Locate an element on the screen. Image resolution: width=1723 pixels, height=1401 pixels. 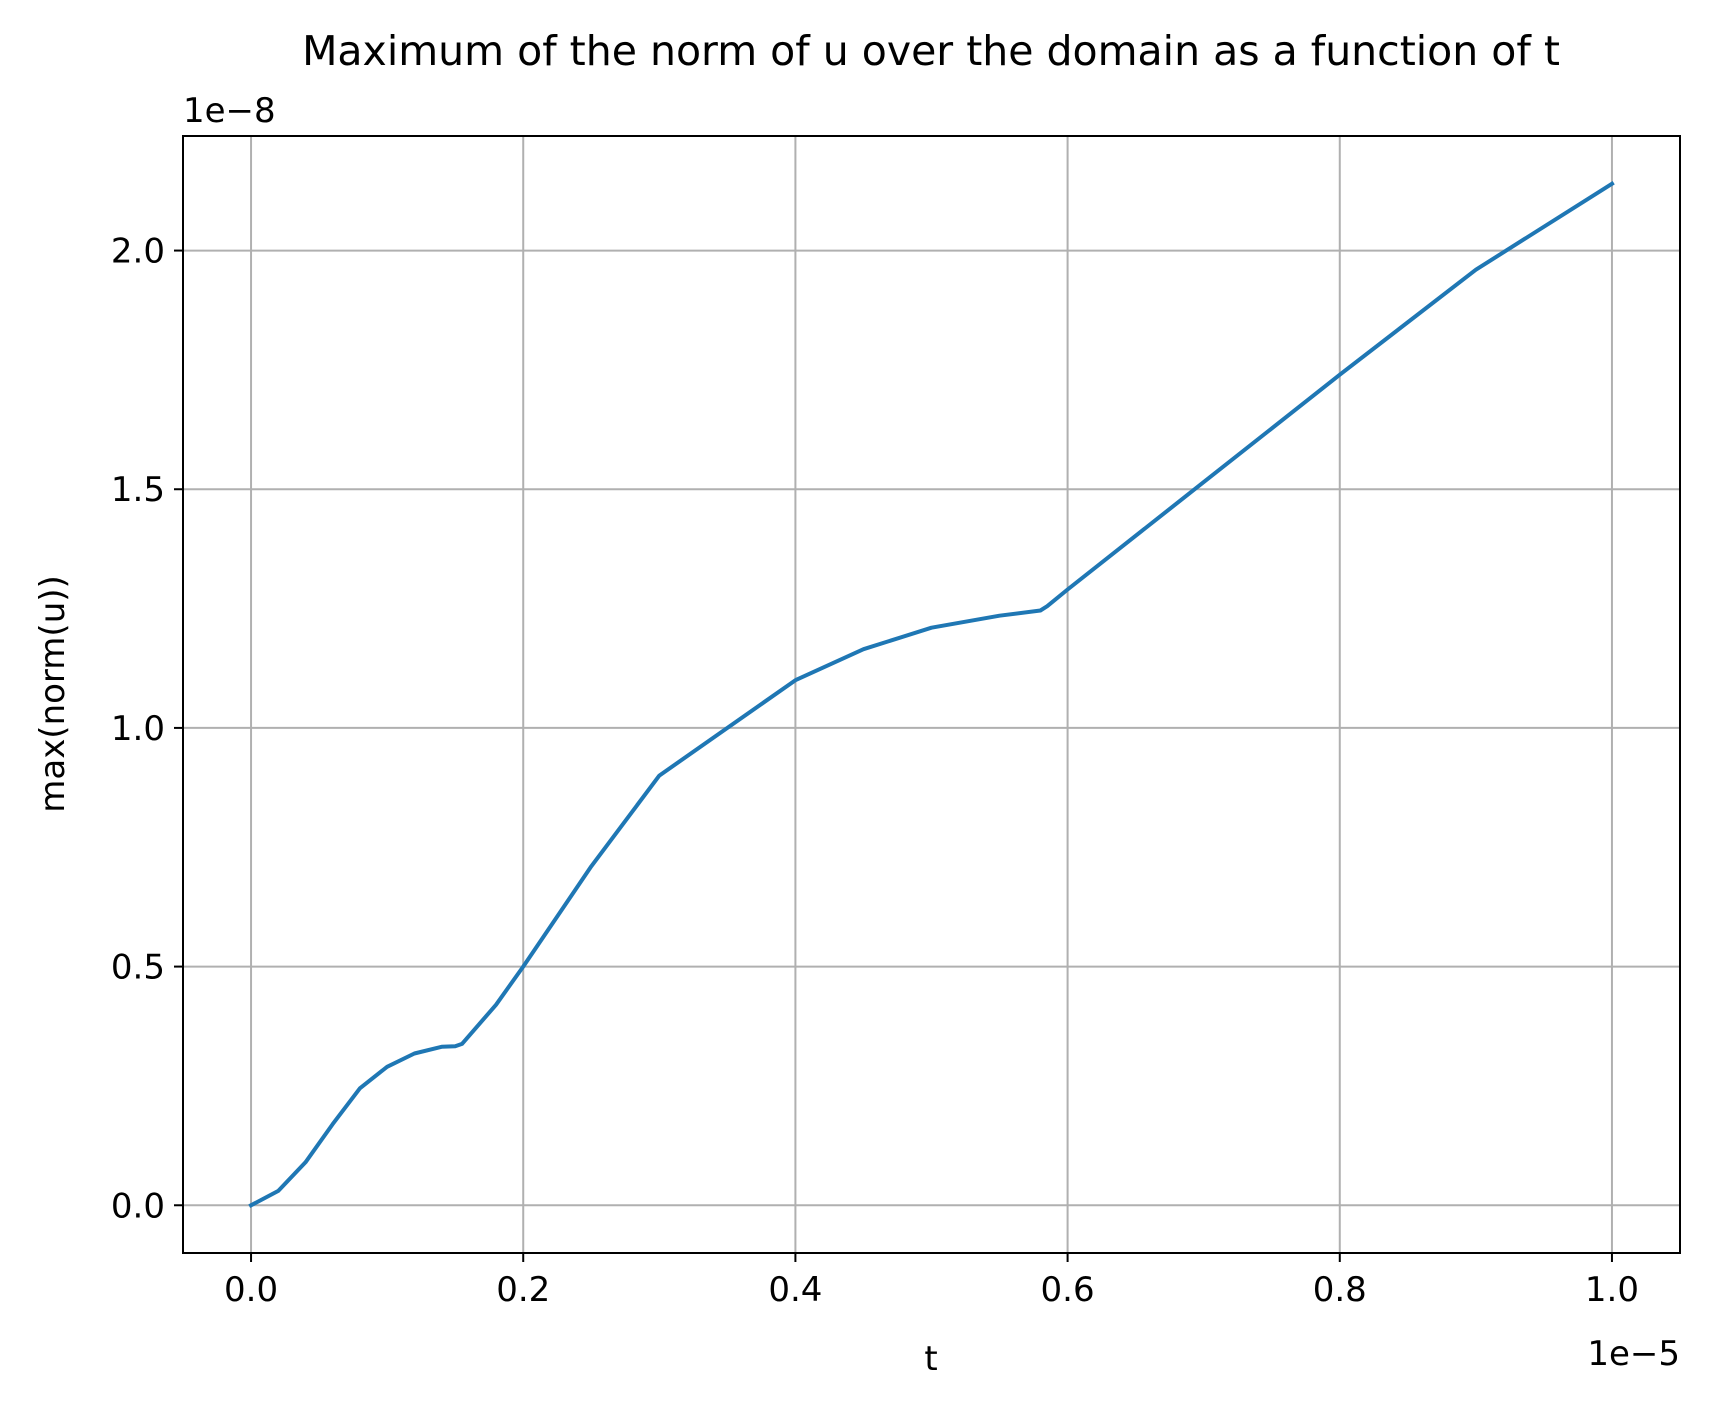
x-tick-label: 0.4 is located at coordinates (795, 1290).